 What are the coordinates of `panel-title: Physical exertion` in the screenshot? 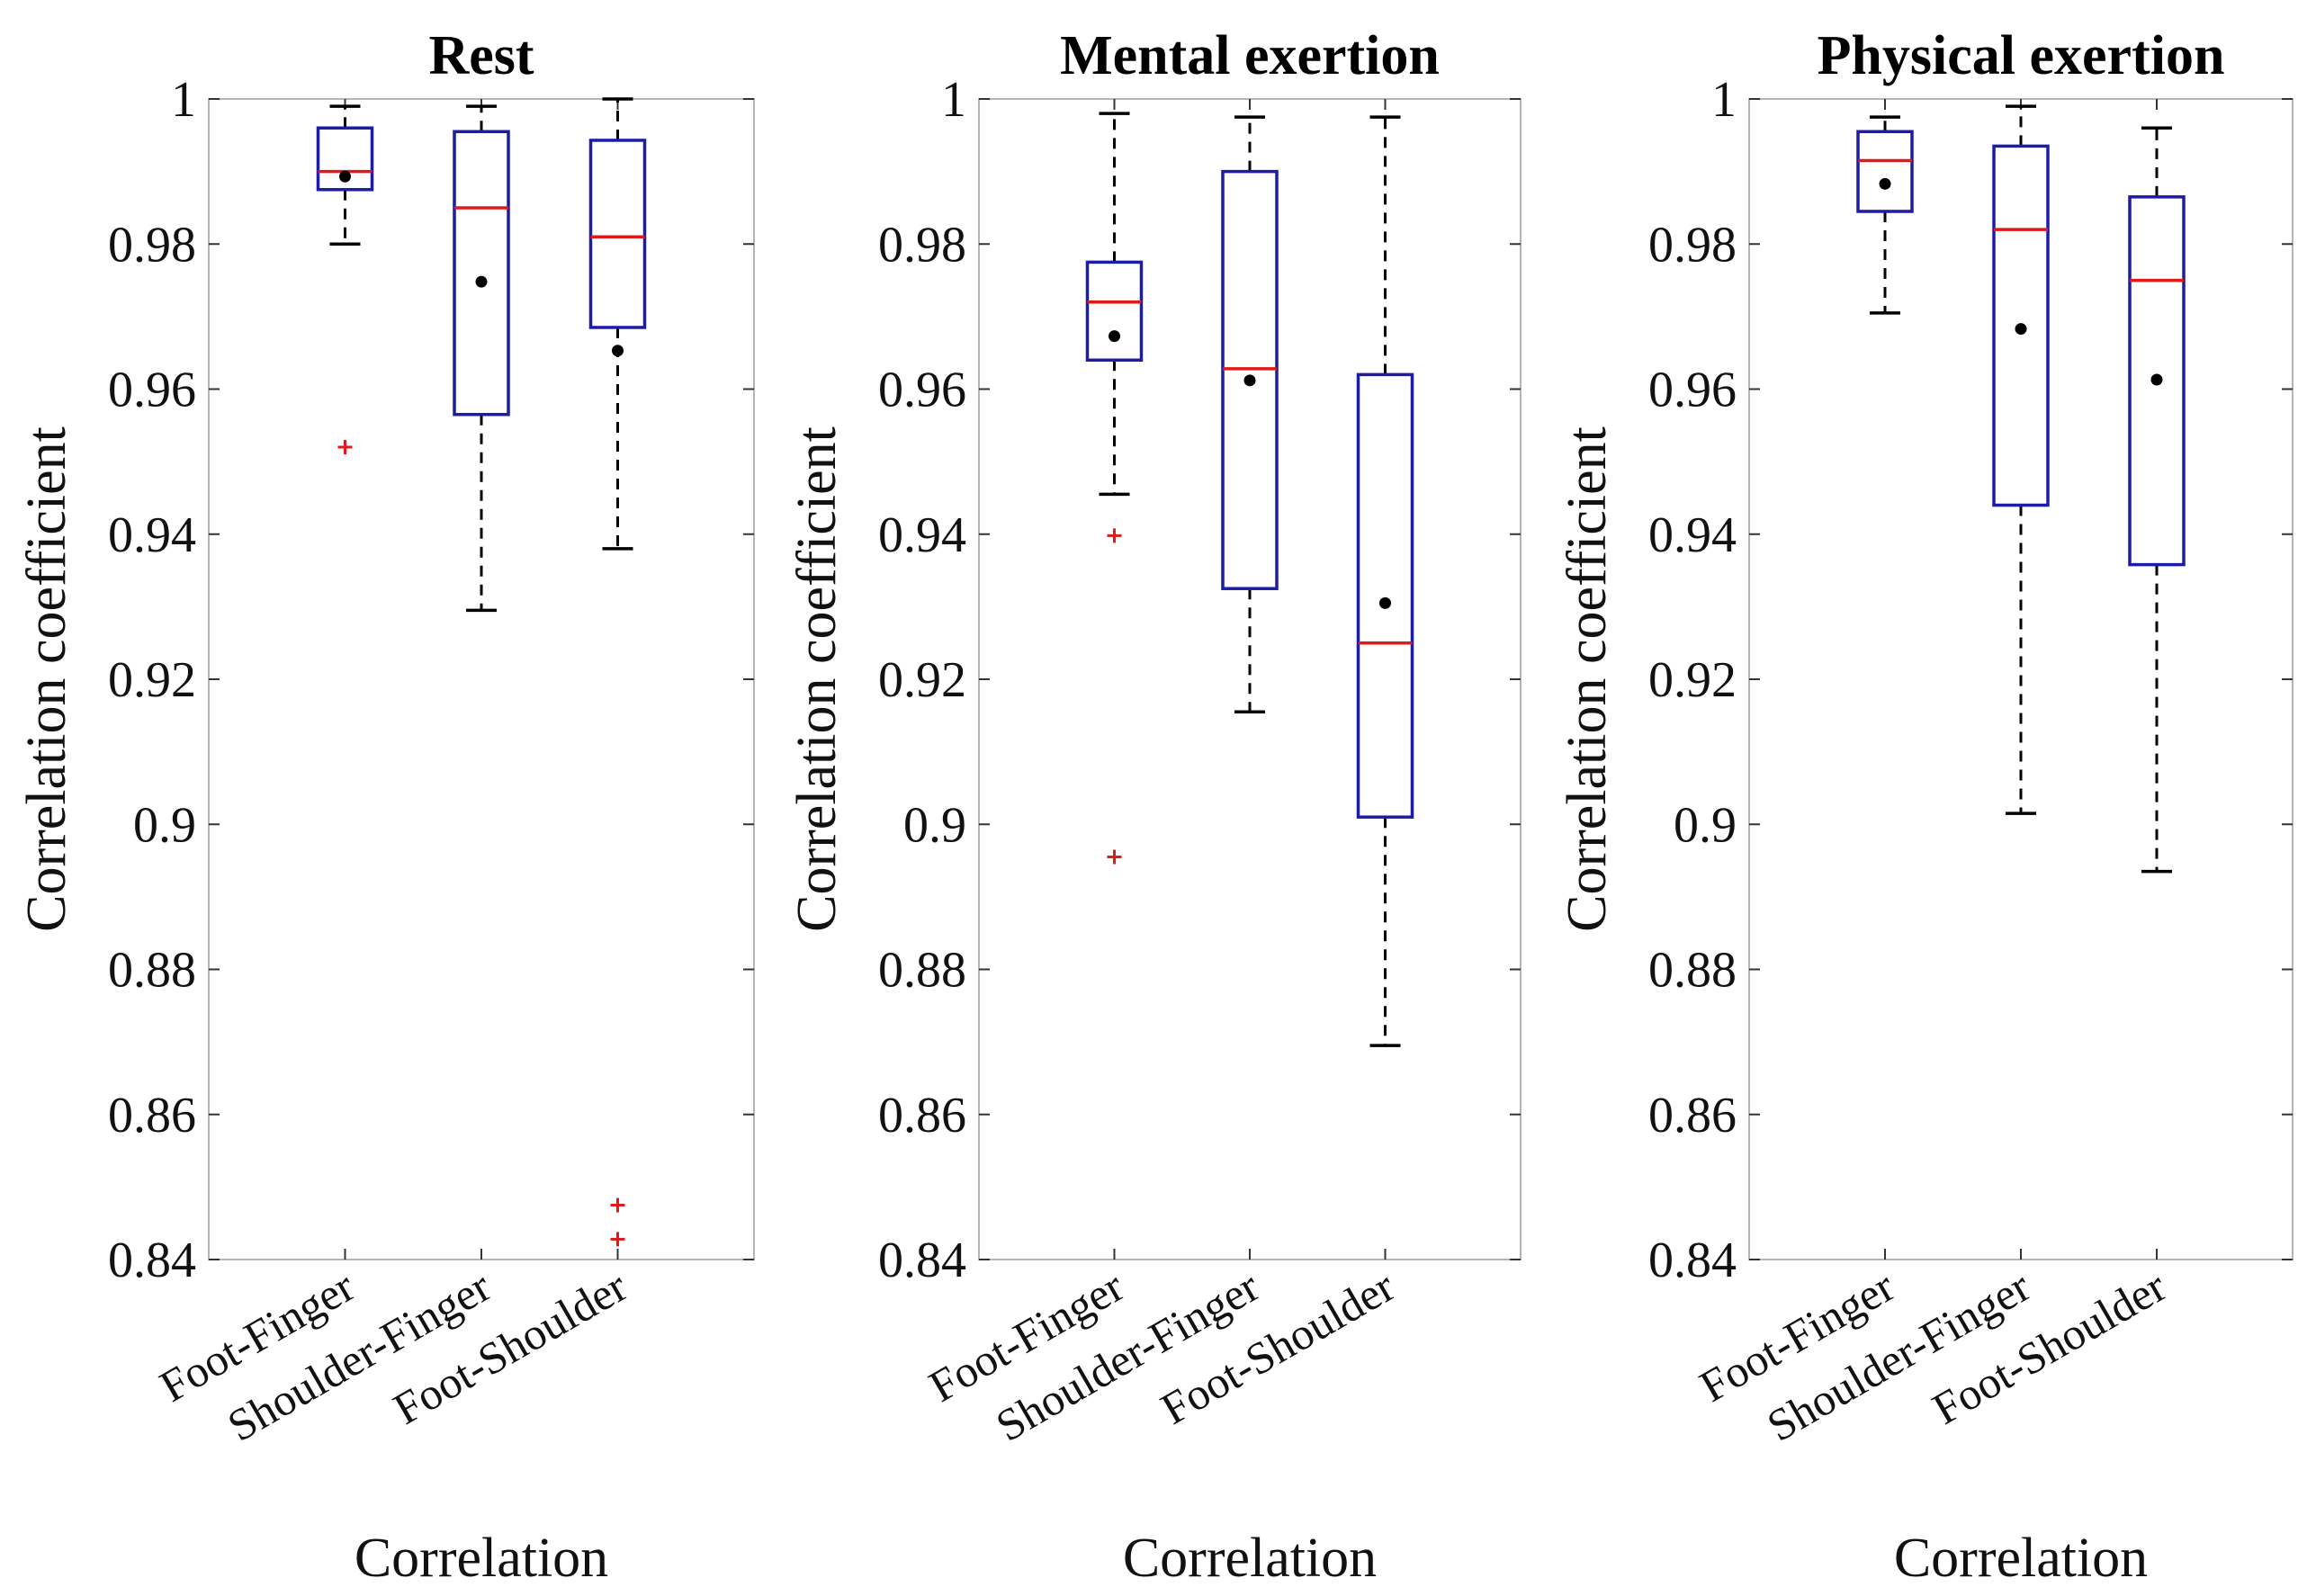 It's located at (2022, 55).